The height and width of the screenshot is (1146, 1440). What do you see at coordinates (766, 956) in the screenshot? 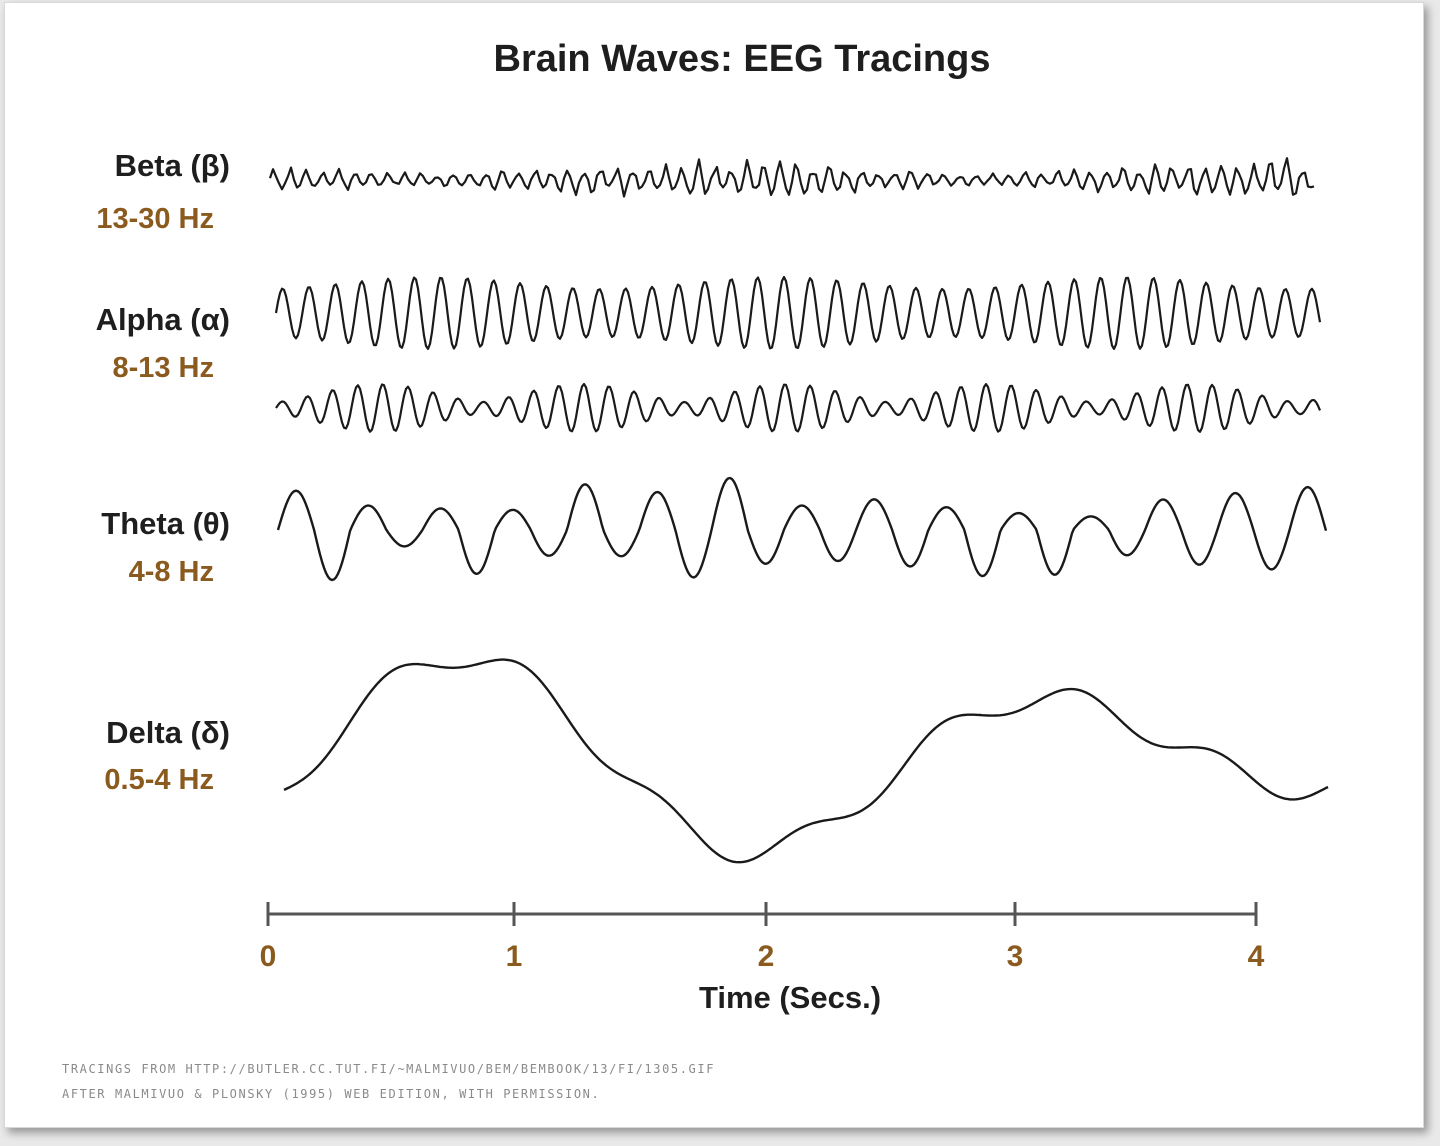
I see `tick-label-2: 2` at bounding box center [766, 956].